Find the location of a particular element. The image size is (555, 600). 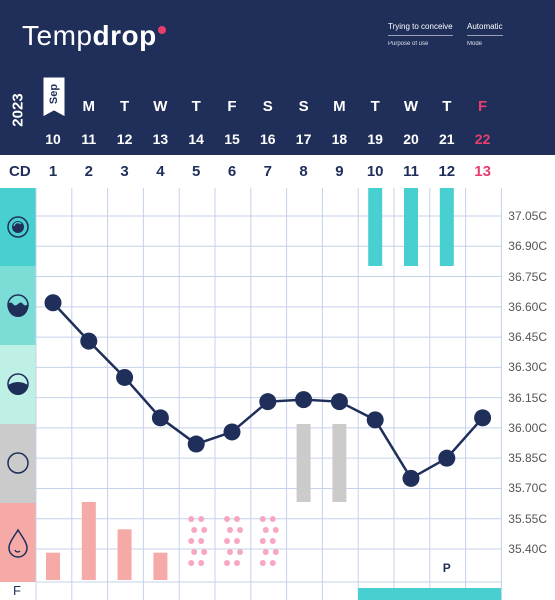

side-row-period is located at coordinates (18, 542).